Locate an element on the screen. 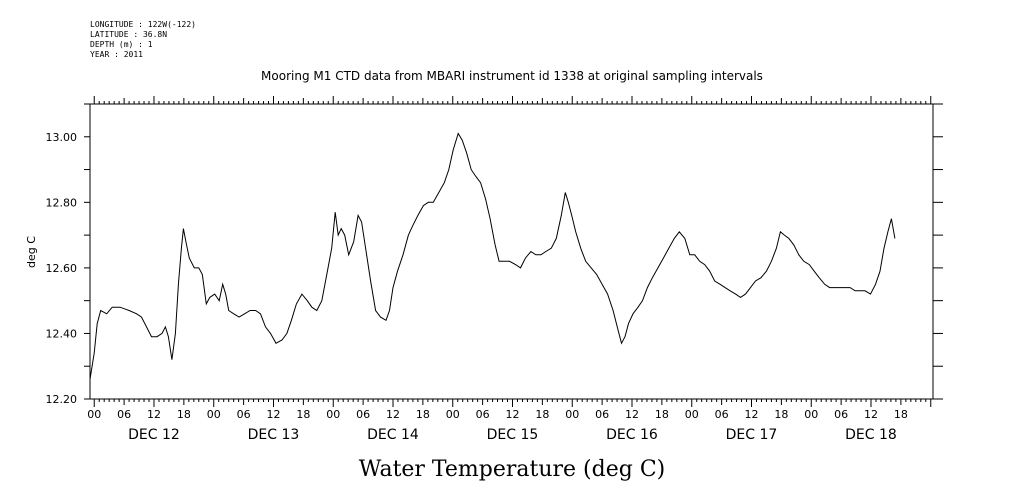 The width and height of the screenshot is (1009, 504). x-day-label: DEC 13 is located at coordinates (274, 435).